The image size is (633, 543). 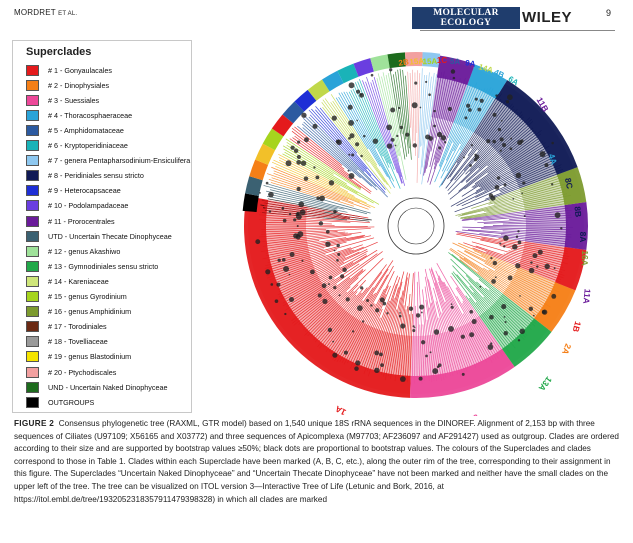 I want to click on legend-item: # 11 - Prorocentrales, so click(x=70, y=221).